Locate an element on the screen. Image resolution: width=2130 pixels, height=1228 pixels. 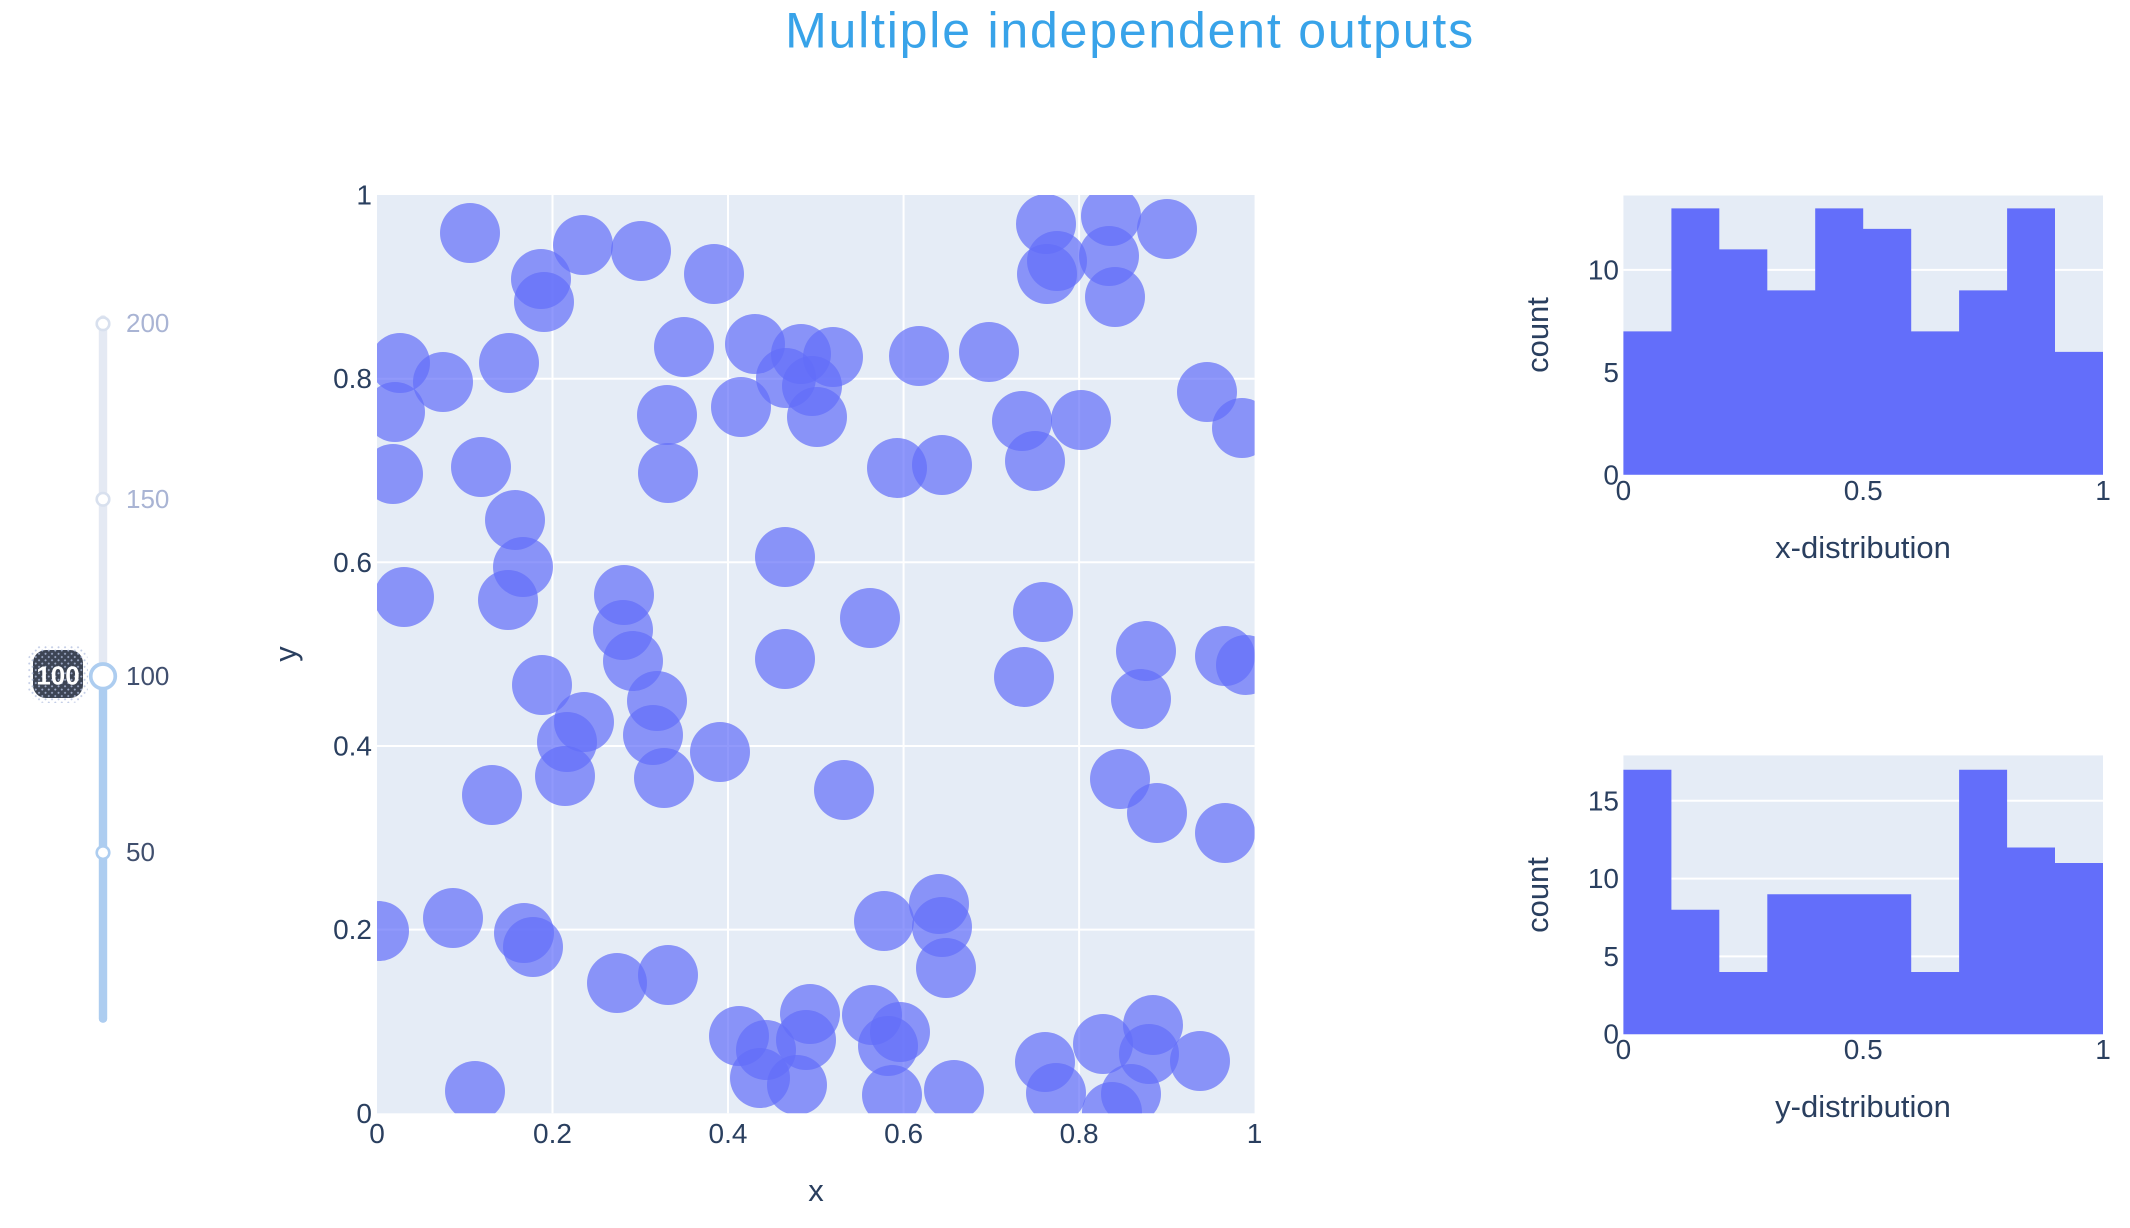
svg-text: x is located at coordinates (816, 1190).